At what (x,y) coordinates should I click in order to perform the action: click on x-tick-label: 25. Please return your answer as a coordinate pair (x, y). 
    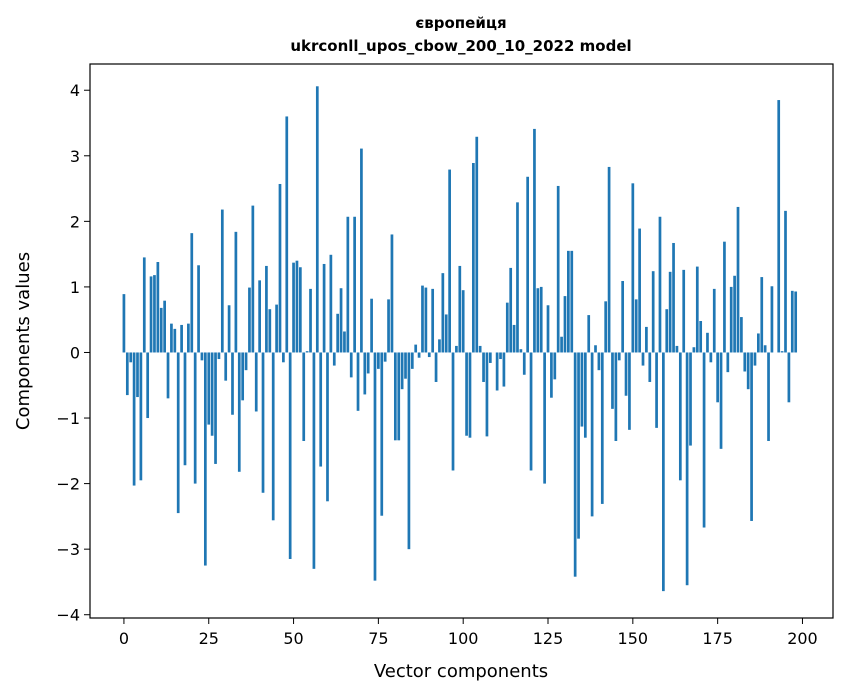
    Looking at the image, I should click on (209, 638).